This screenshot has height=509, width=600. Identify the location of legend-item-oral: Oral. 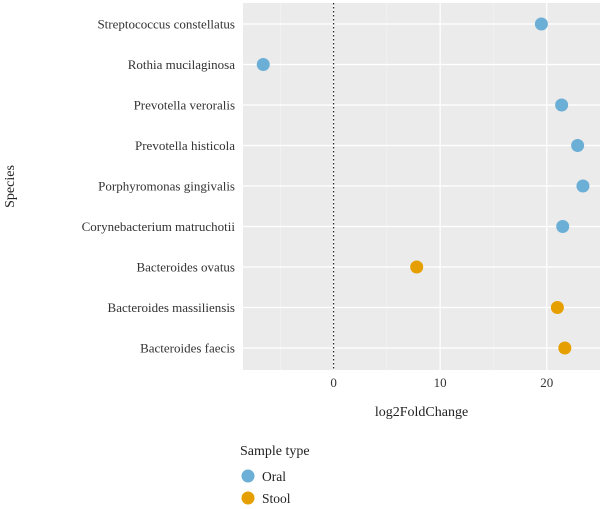
(263, 476).